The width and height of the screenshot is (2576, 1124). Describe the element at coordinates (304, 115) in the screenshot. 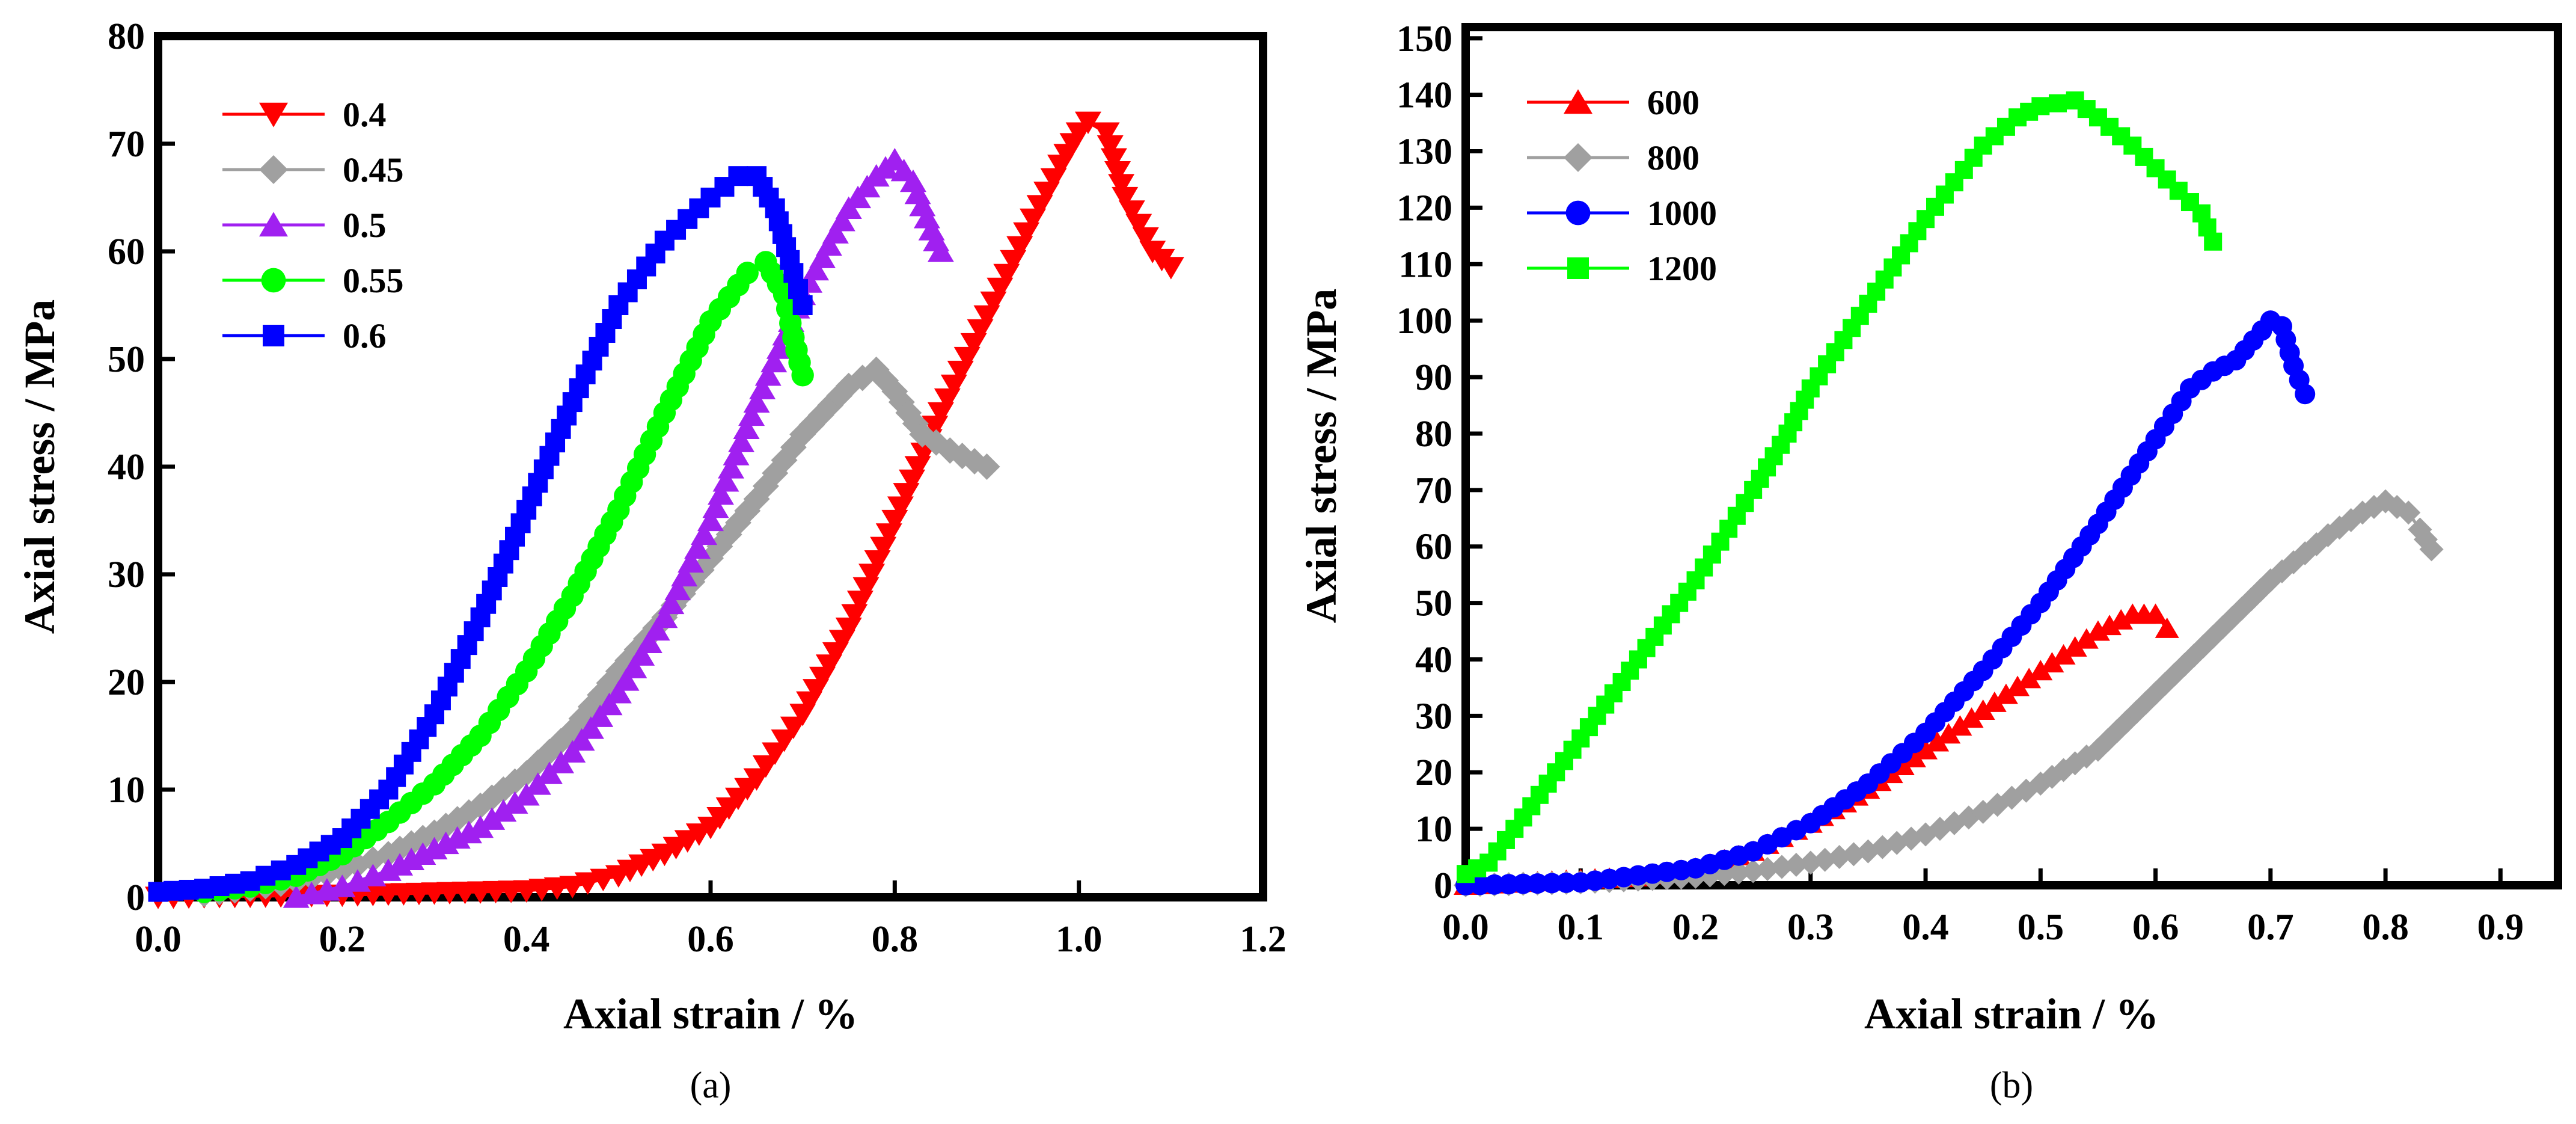

I see `chart-a-legend-item-0.4: 0.4` at that location.